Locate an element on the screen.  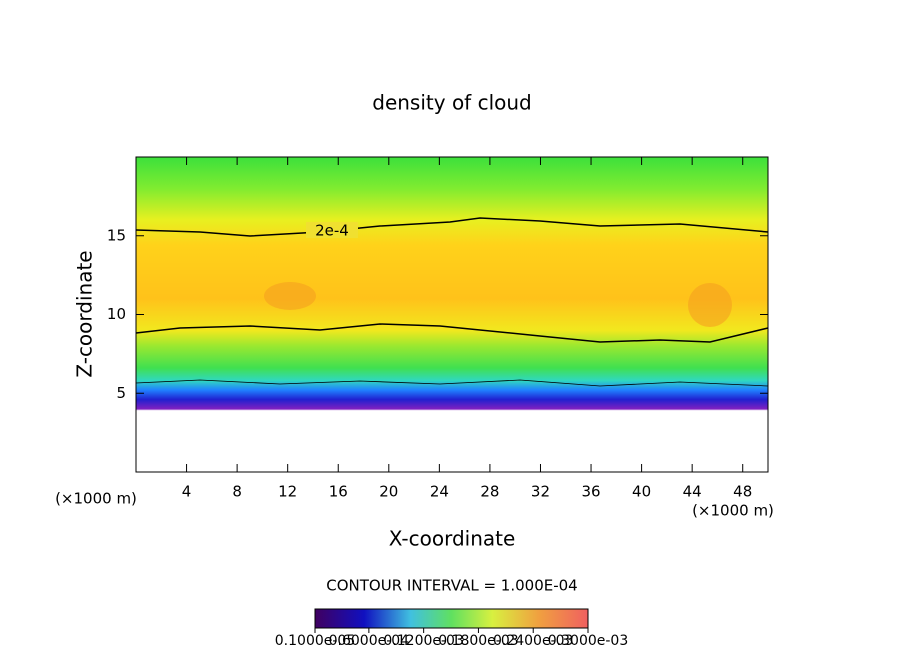
label-bg is located at coordinates (332, 230).